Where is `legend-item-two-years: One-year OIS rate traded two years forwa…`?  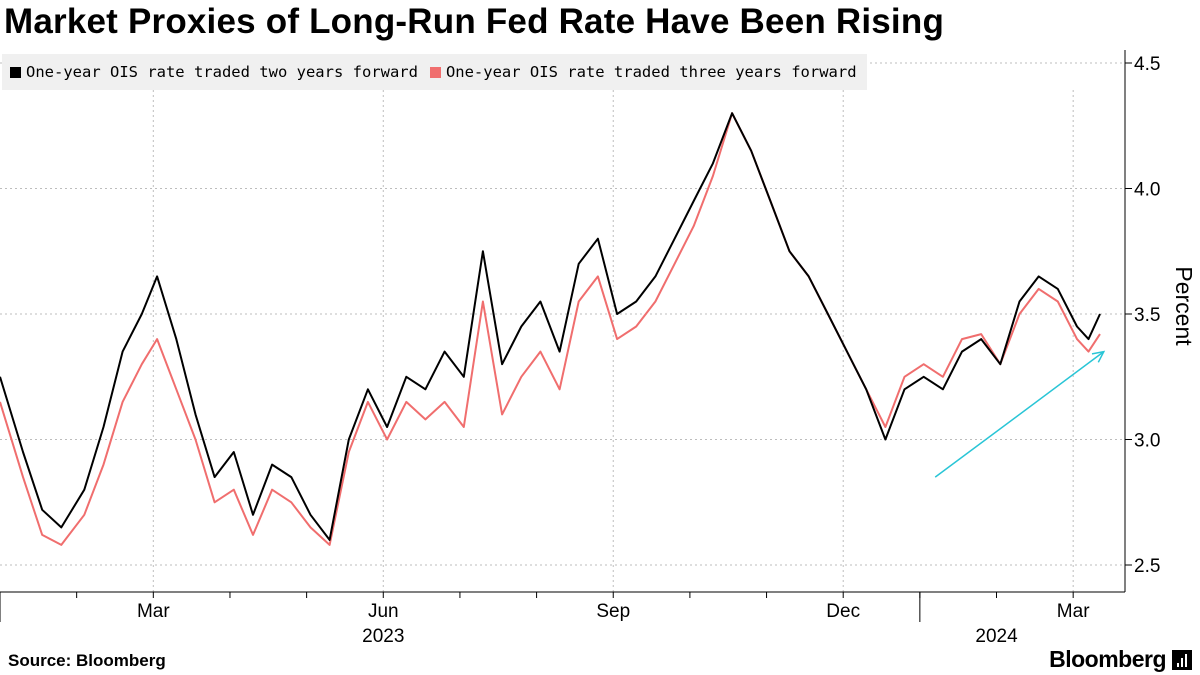
legend-item-two-years: One-year OIS rate traded two years forwa… is located at coordinates (214, 72).